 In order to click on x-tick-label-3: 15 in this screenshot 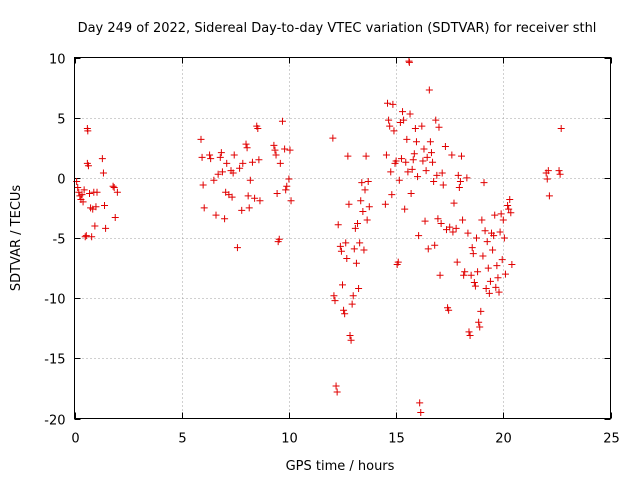, I will do `click(396, 439)`.